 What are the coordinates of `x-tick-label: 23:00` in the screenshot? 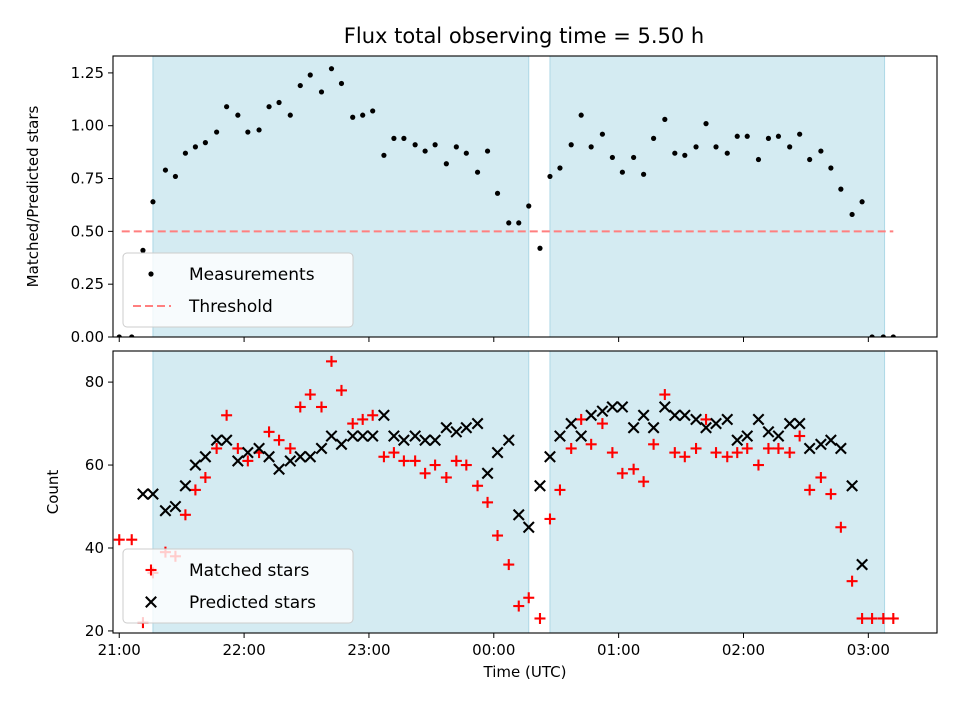 It's located at (368, 650).